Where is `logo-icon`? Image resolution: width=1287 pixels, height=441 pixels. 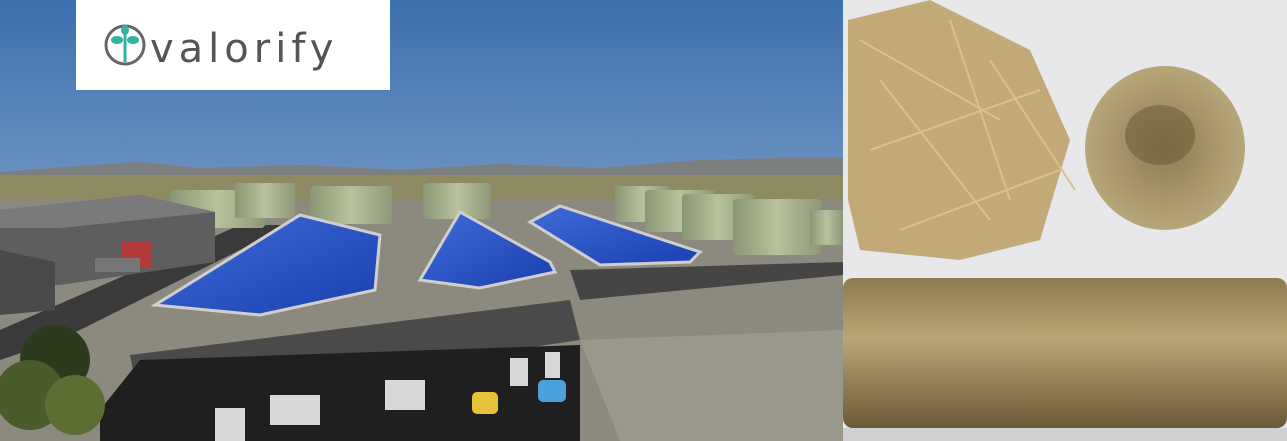 logo-icon is located at coordinates (125, 45).